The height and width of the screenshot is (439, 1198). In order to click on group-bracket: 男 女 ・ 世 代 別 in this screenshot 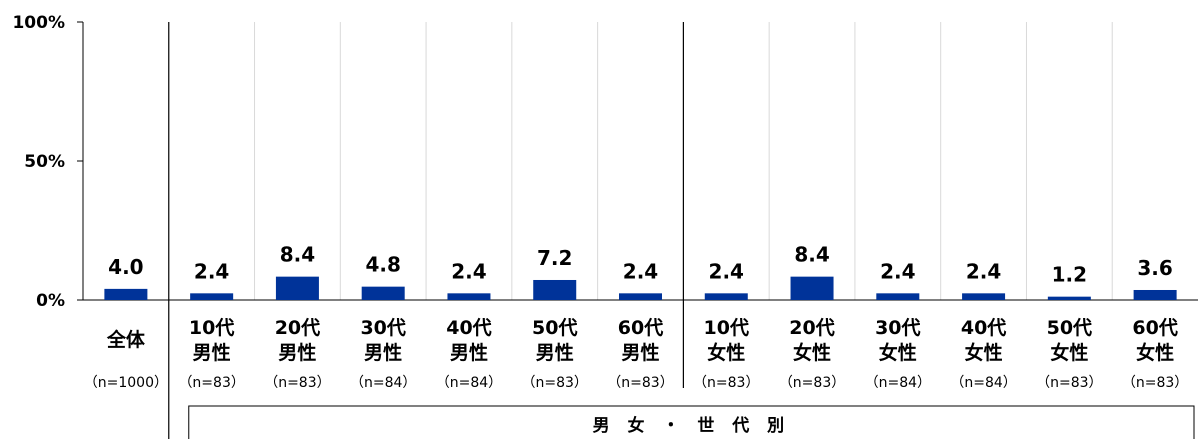, I will do `click(691, 422)`.